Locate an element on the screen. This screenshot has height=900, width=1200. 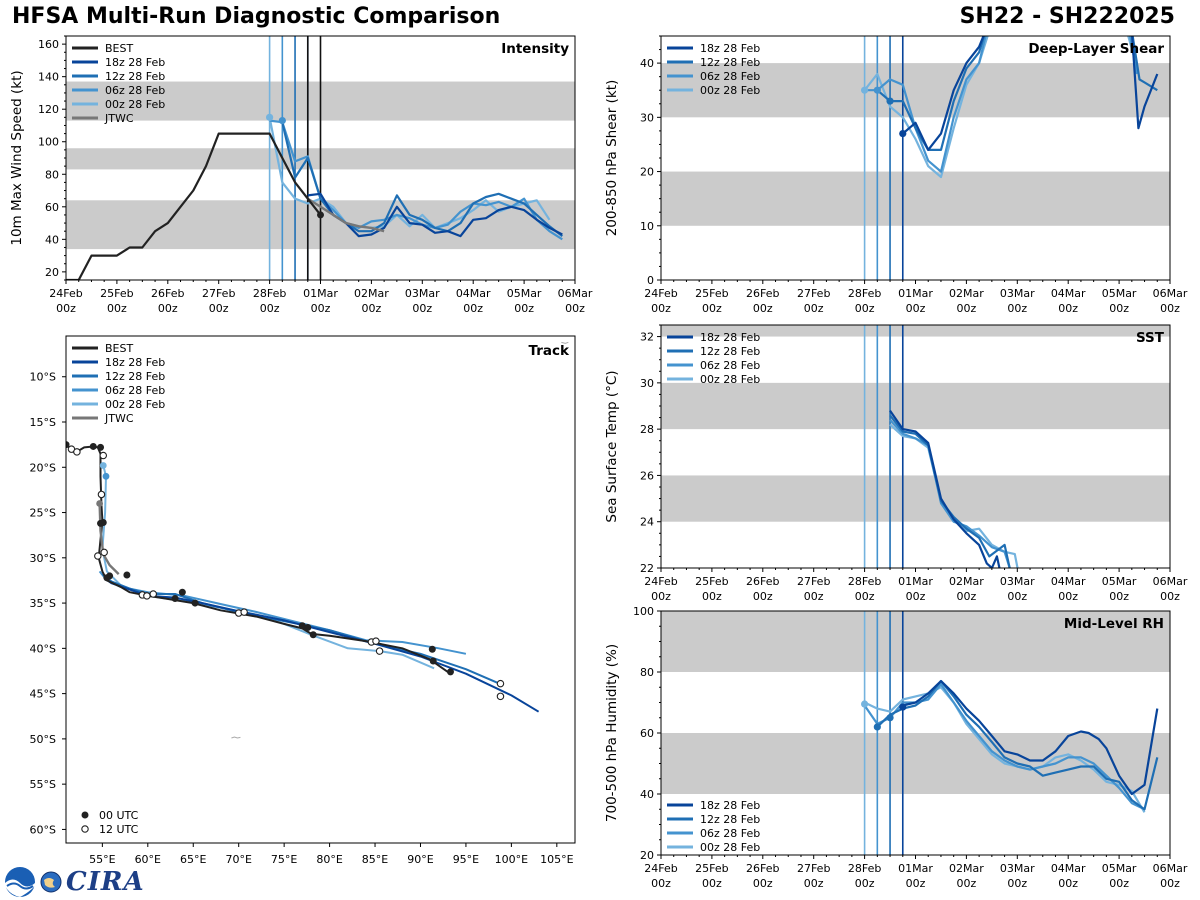
y-axis-label: 700-500 hPa Humidity (%) is located at coordinates (612, 733).